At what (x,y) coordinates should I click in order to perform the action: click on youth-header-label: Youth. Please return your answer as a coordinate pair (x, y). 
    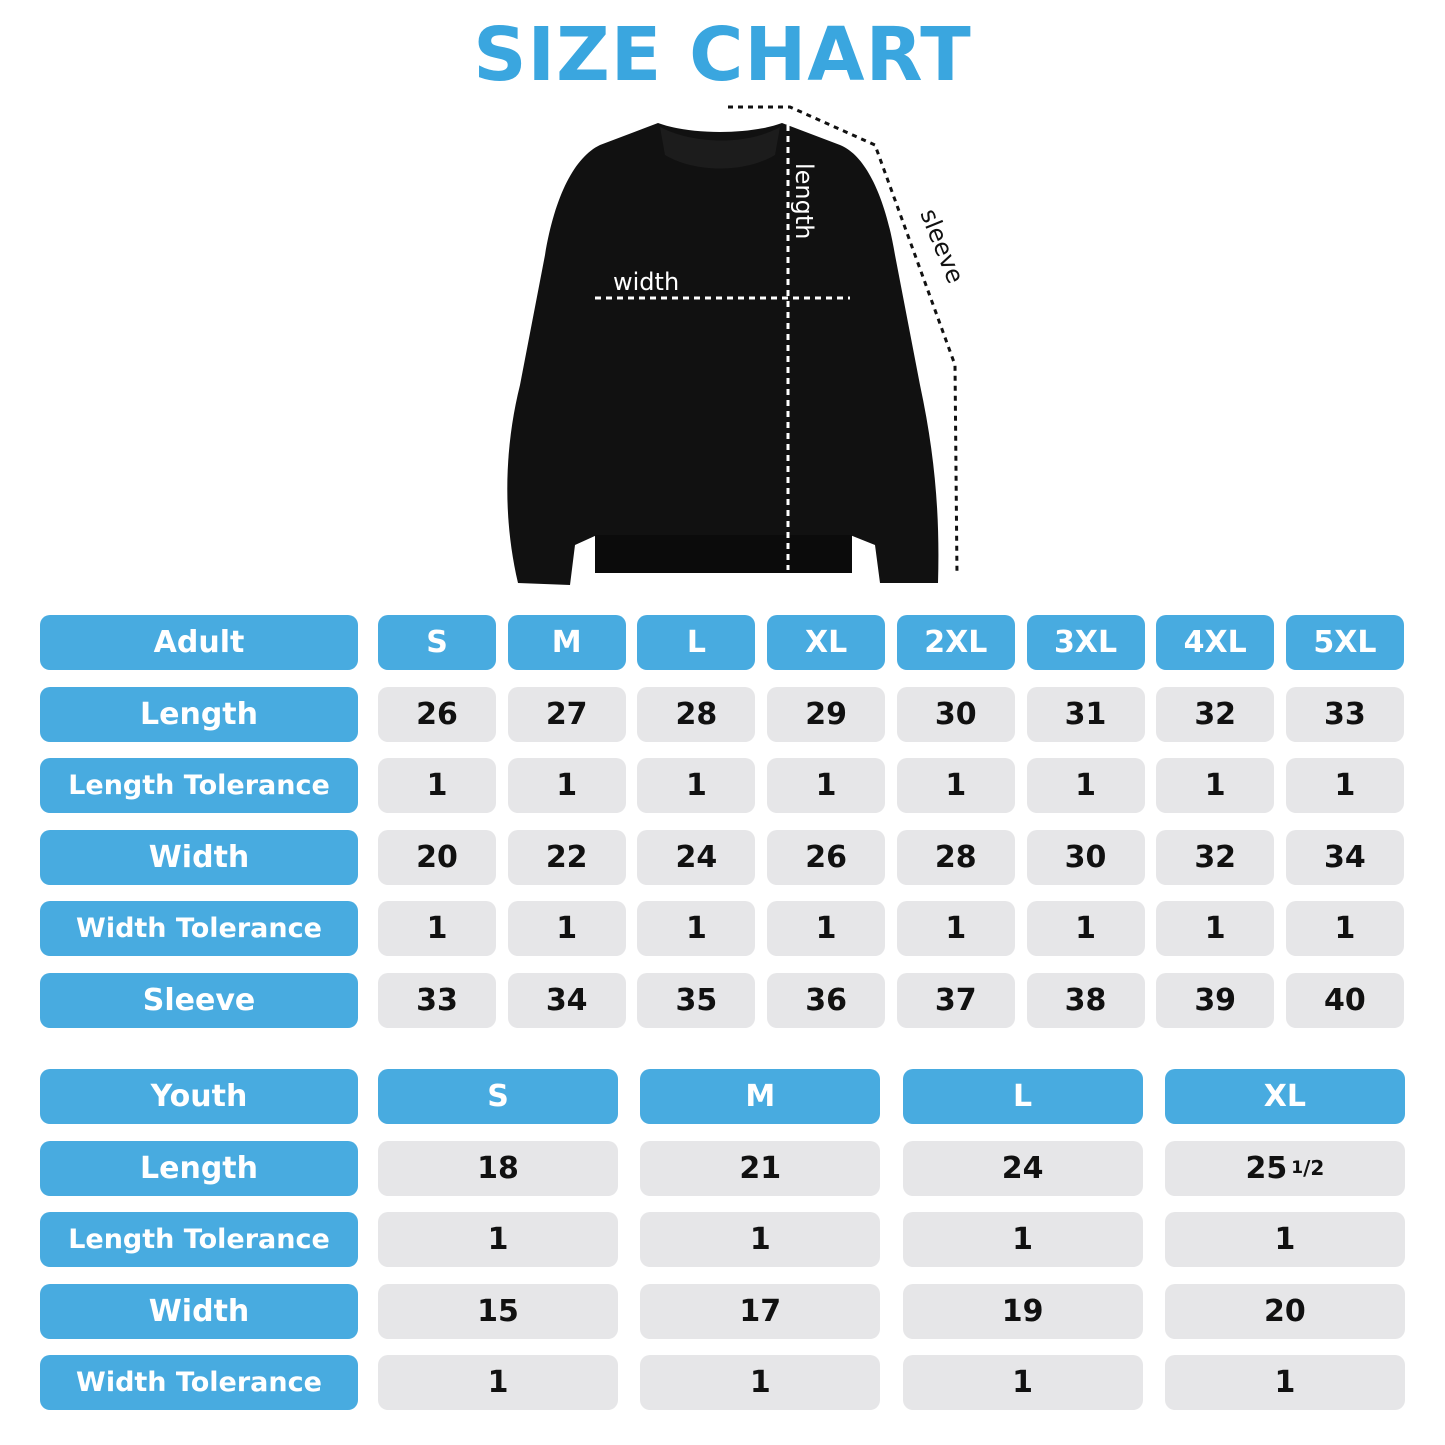
    Looking at the image, I should click on (199, 1096).